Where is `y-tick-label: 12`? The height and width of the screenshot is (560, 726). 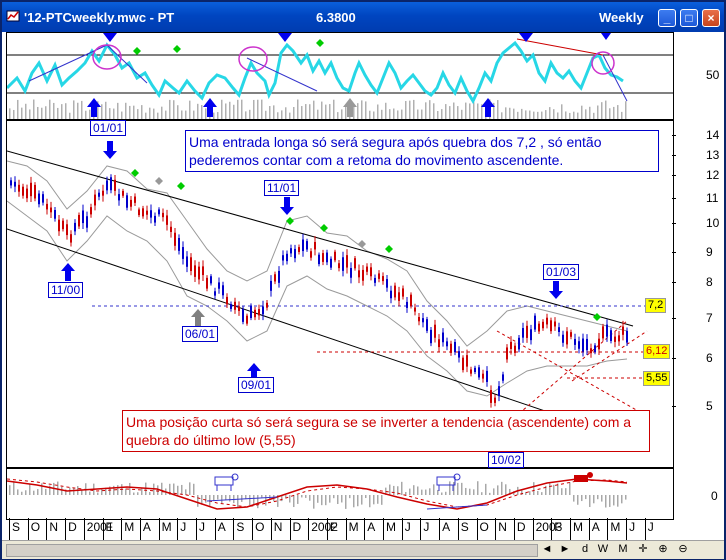
y-tick-label: 12 is located at coordinates (713, 175).